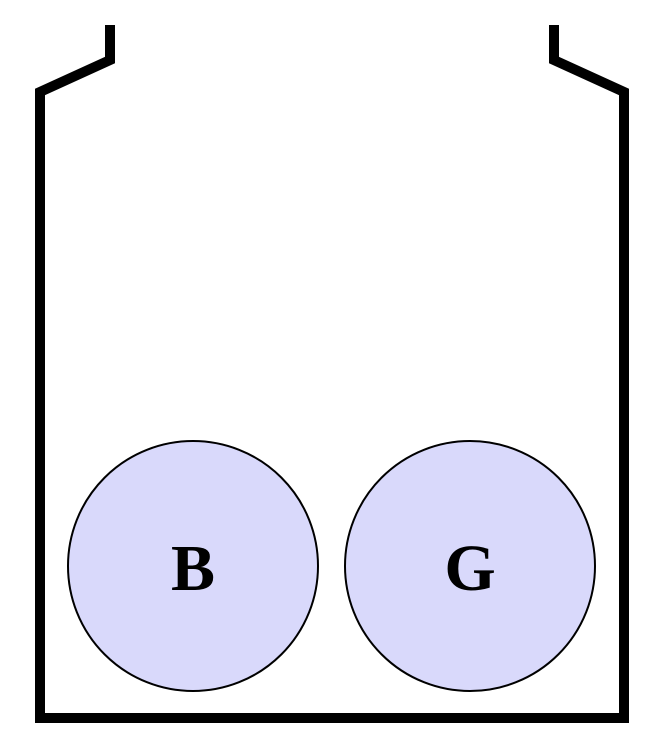 The width and height of the screenshot is (648, 752). I want to click on ball-b: B, so click(193, 566).